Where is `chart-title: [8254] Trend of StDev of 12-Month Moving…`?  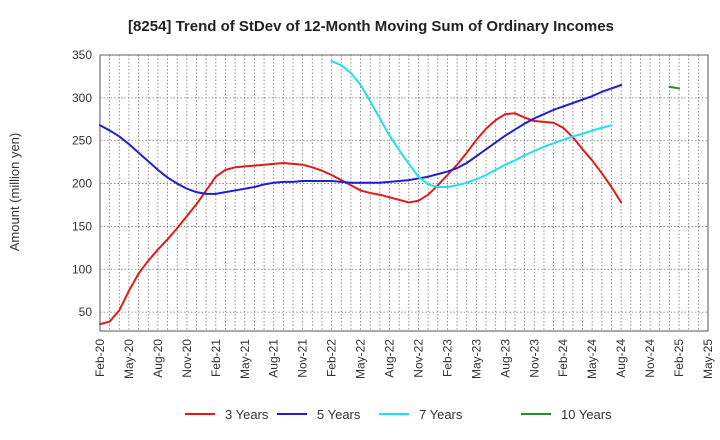
chart-title: [8254] Trend of StDev of 12-Month Moving… is located at coordinates (371, 26).